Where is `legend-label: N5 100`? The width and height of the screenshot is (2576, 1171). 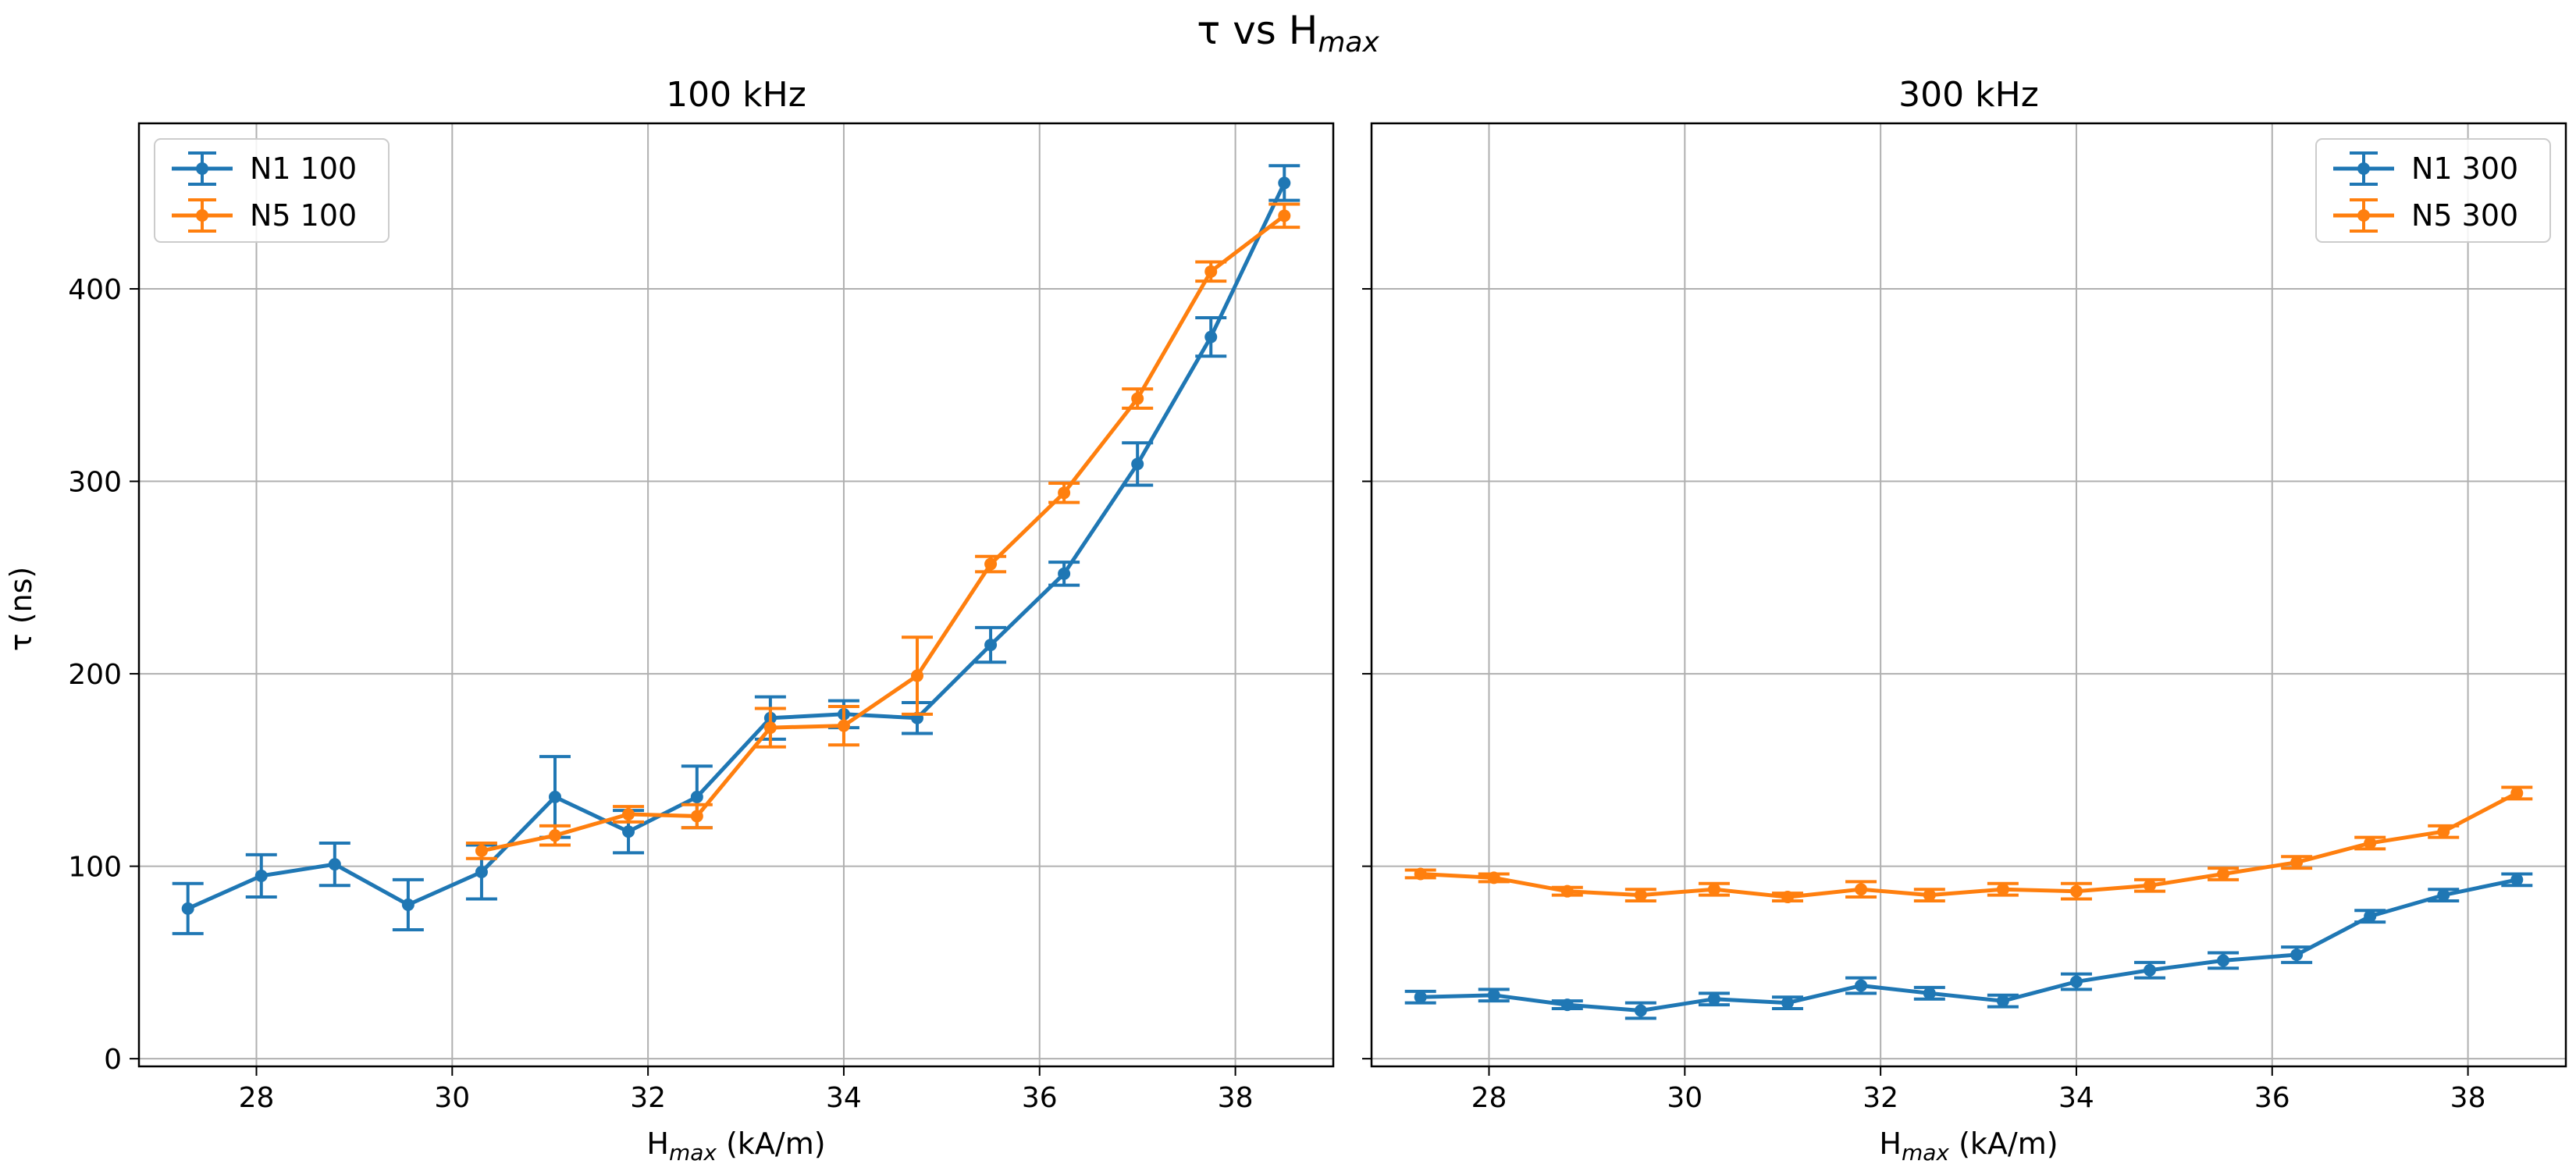 legend-label: N5 100 is located at coordinates (303, 215).